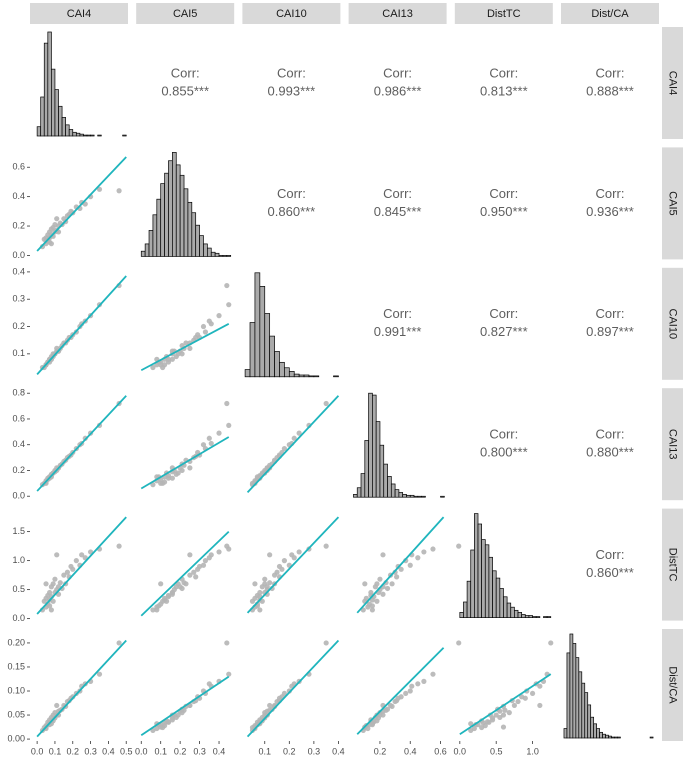  What do you see at coordinates (532, 751) in the screenshot?
I see `x-tick-label: 1.0` at bounding box center [532, 751].